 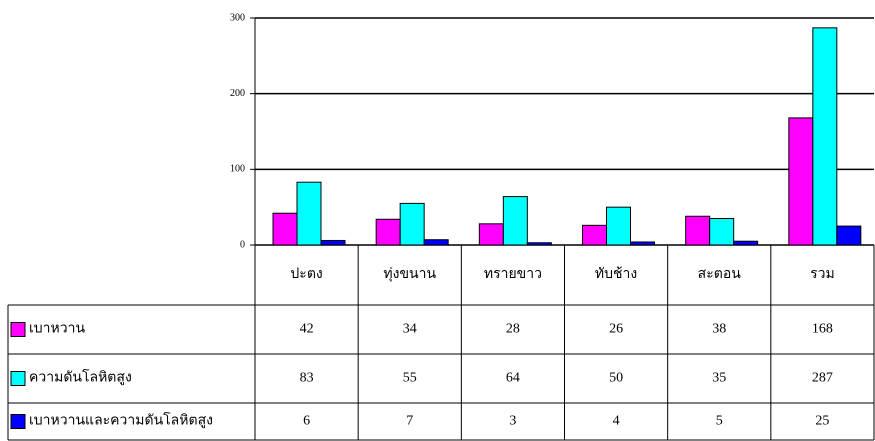 What do you see at coordinates (513, 378) in the screenshot?
I see `table-value: 64` at bounding box center [513, 378].